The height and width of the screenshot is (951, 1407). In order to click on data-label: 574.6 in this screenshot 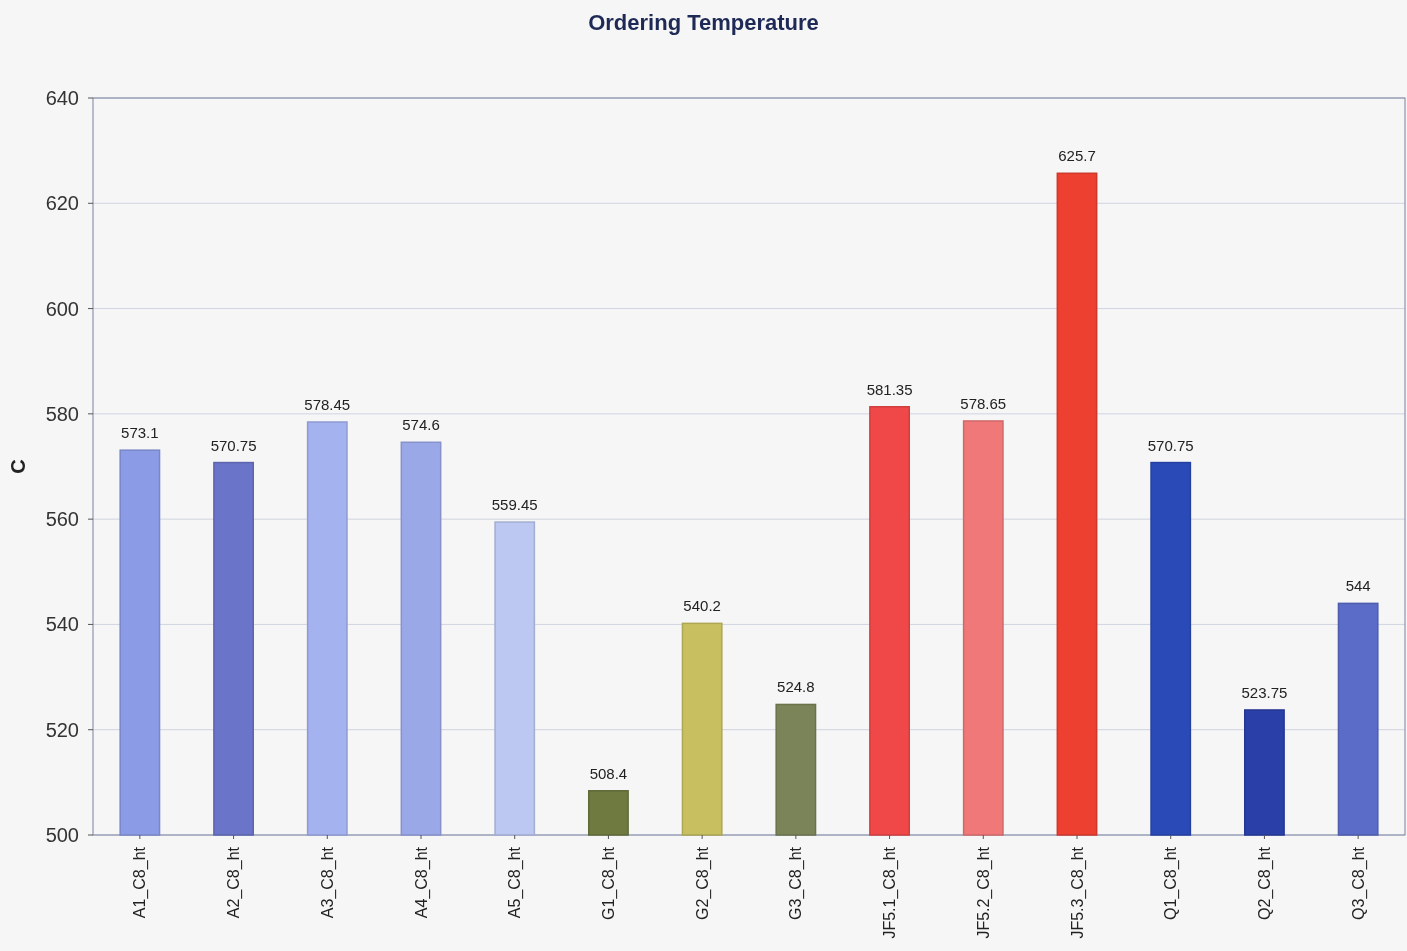, I will do `click(421, 425)`.